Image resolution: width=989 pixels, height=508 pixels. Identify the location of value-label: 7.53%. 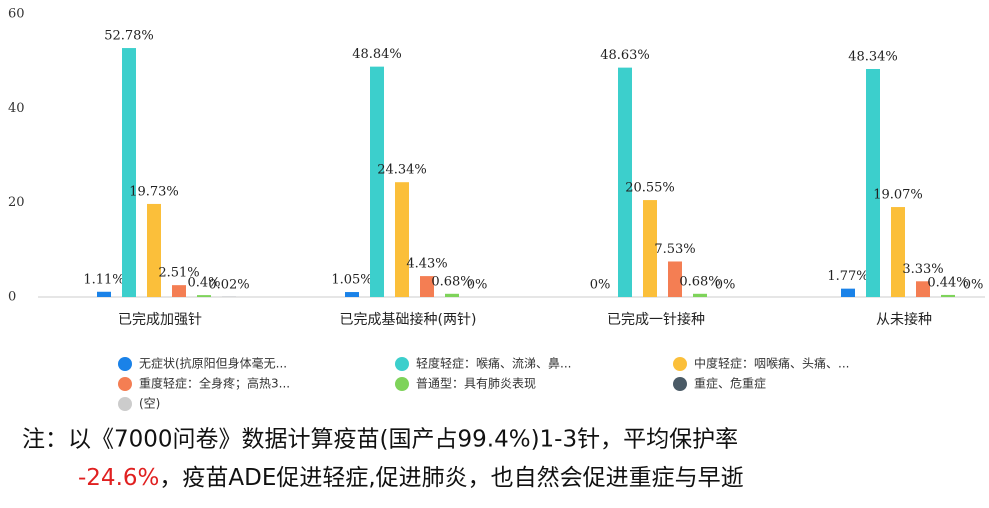
(674, 249).